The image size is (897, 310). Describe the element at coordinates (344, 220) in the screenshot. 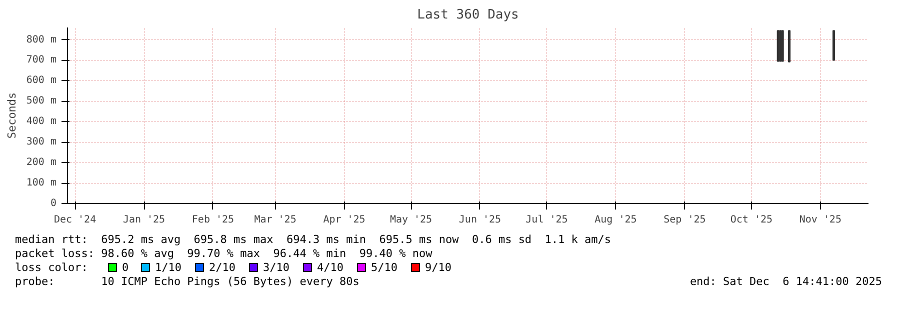

I see `x-tick-label: Apr '25` at that location.